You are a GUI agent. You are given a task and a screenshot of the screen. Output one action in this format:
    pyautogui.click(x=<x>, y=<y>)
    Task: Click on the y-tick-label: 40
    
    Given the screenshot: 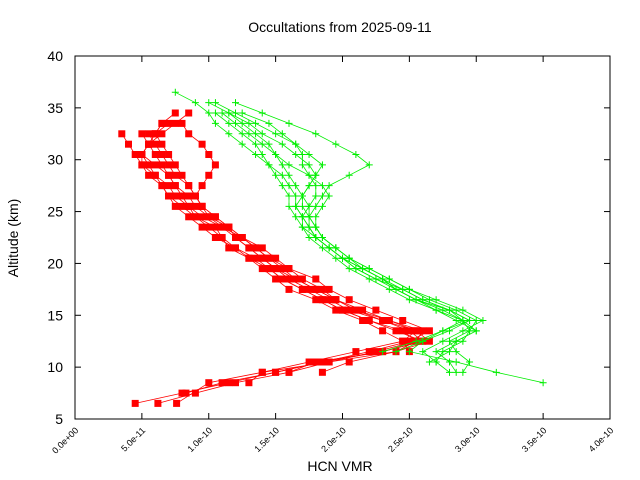 What is the action you would take?
    pyautogui.click(x=55, y=56)
    